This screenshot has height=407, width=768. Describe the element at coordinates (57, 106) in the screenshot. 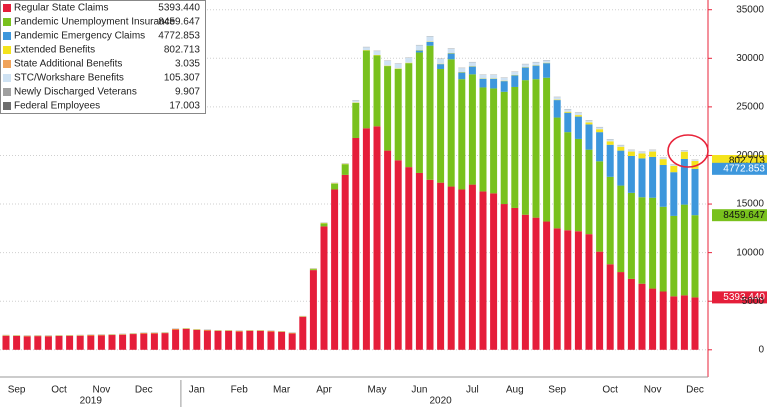

I see `legend-label: Federal Employees` at that location.